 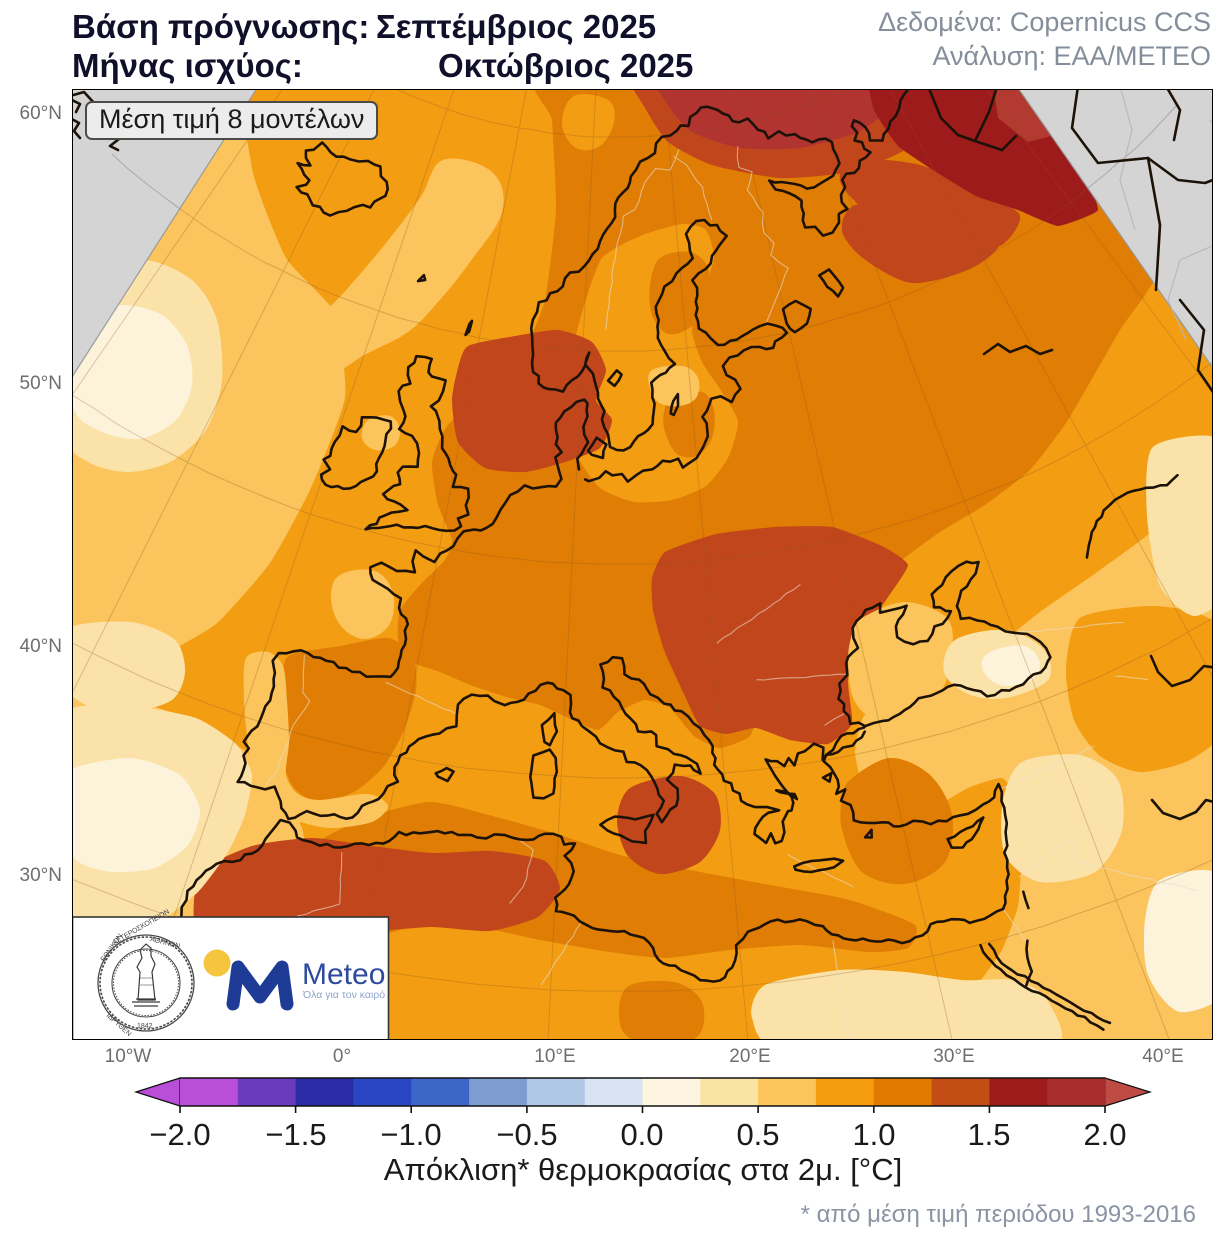 What do you see at coordinates (343, 974) in the screenshot?
I see `svg-text: Meteo` at bounding box center [343, 974].